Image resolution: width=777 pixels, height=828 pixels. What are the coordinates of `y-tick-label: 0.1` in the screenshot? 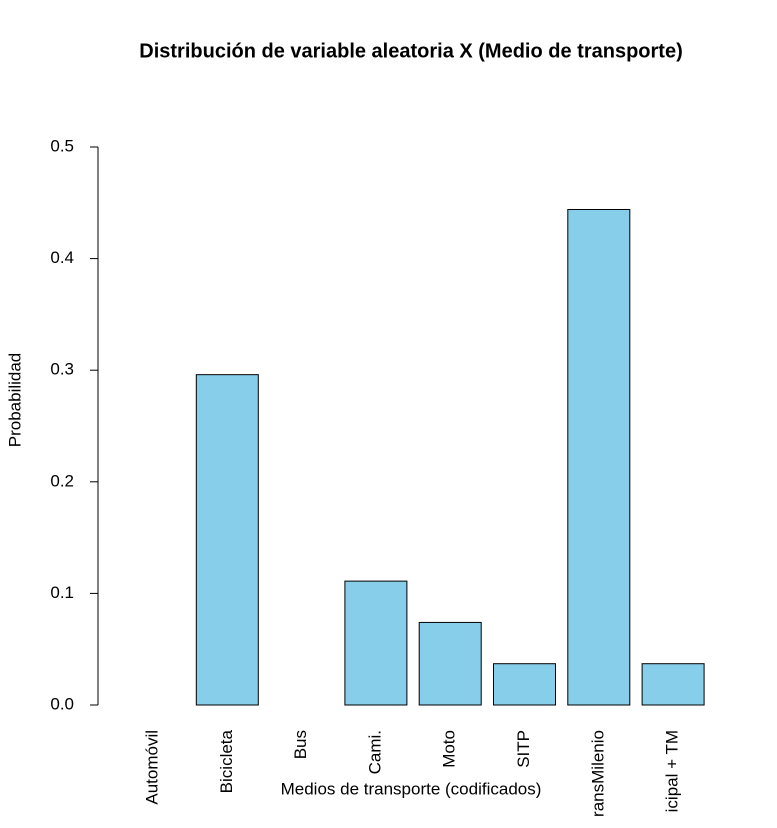 It's located at (62, 592).